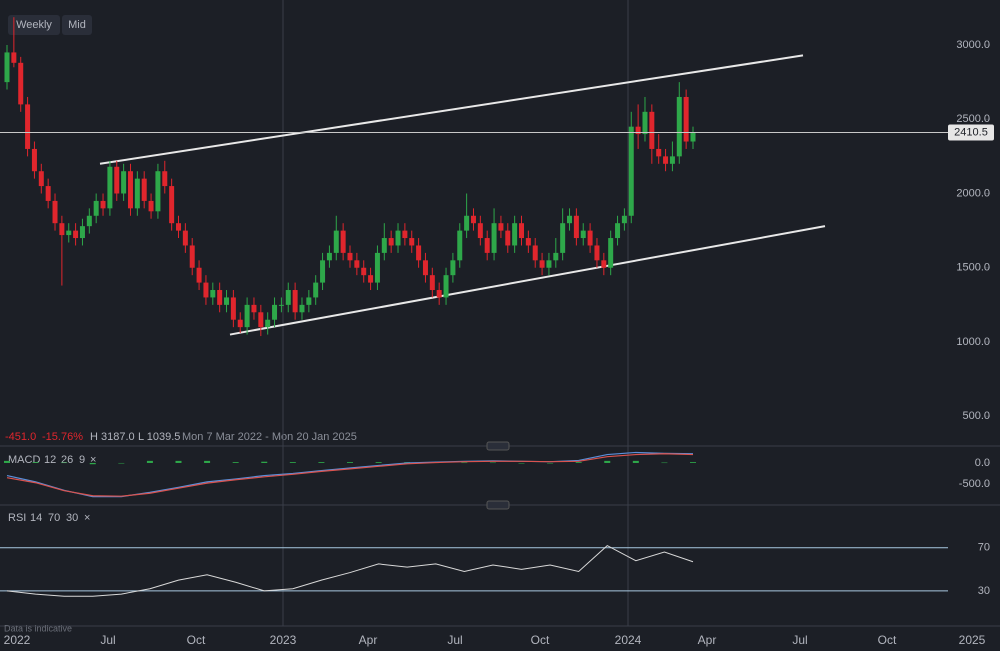  I want to click on stat-change-pct: -15.76%, so click(62, 437).